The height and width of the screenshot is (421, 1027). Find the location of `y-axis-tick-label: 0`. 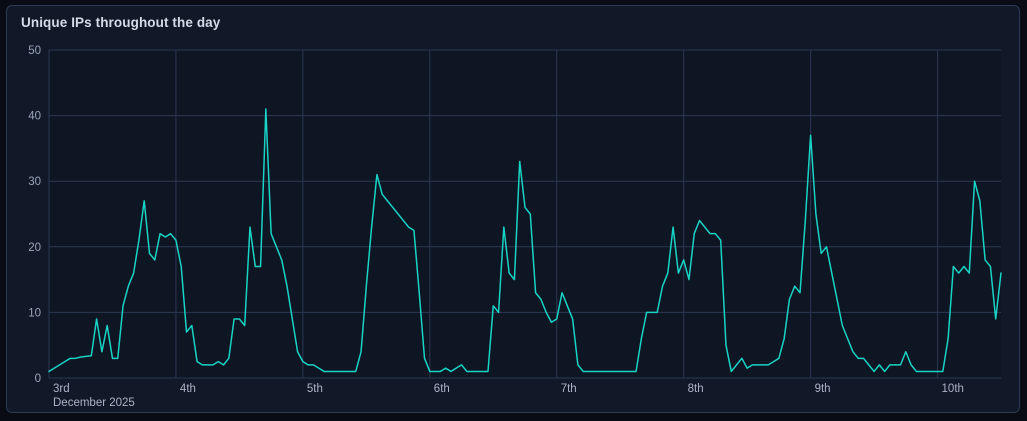

y-axis-tick-label: 0 is located at coordinates (38, 379).